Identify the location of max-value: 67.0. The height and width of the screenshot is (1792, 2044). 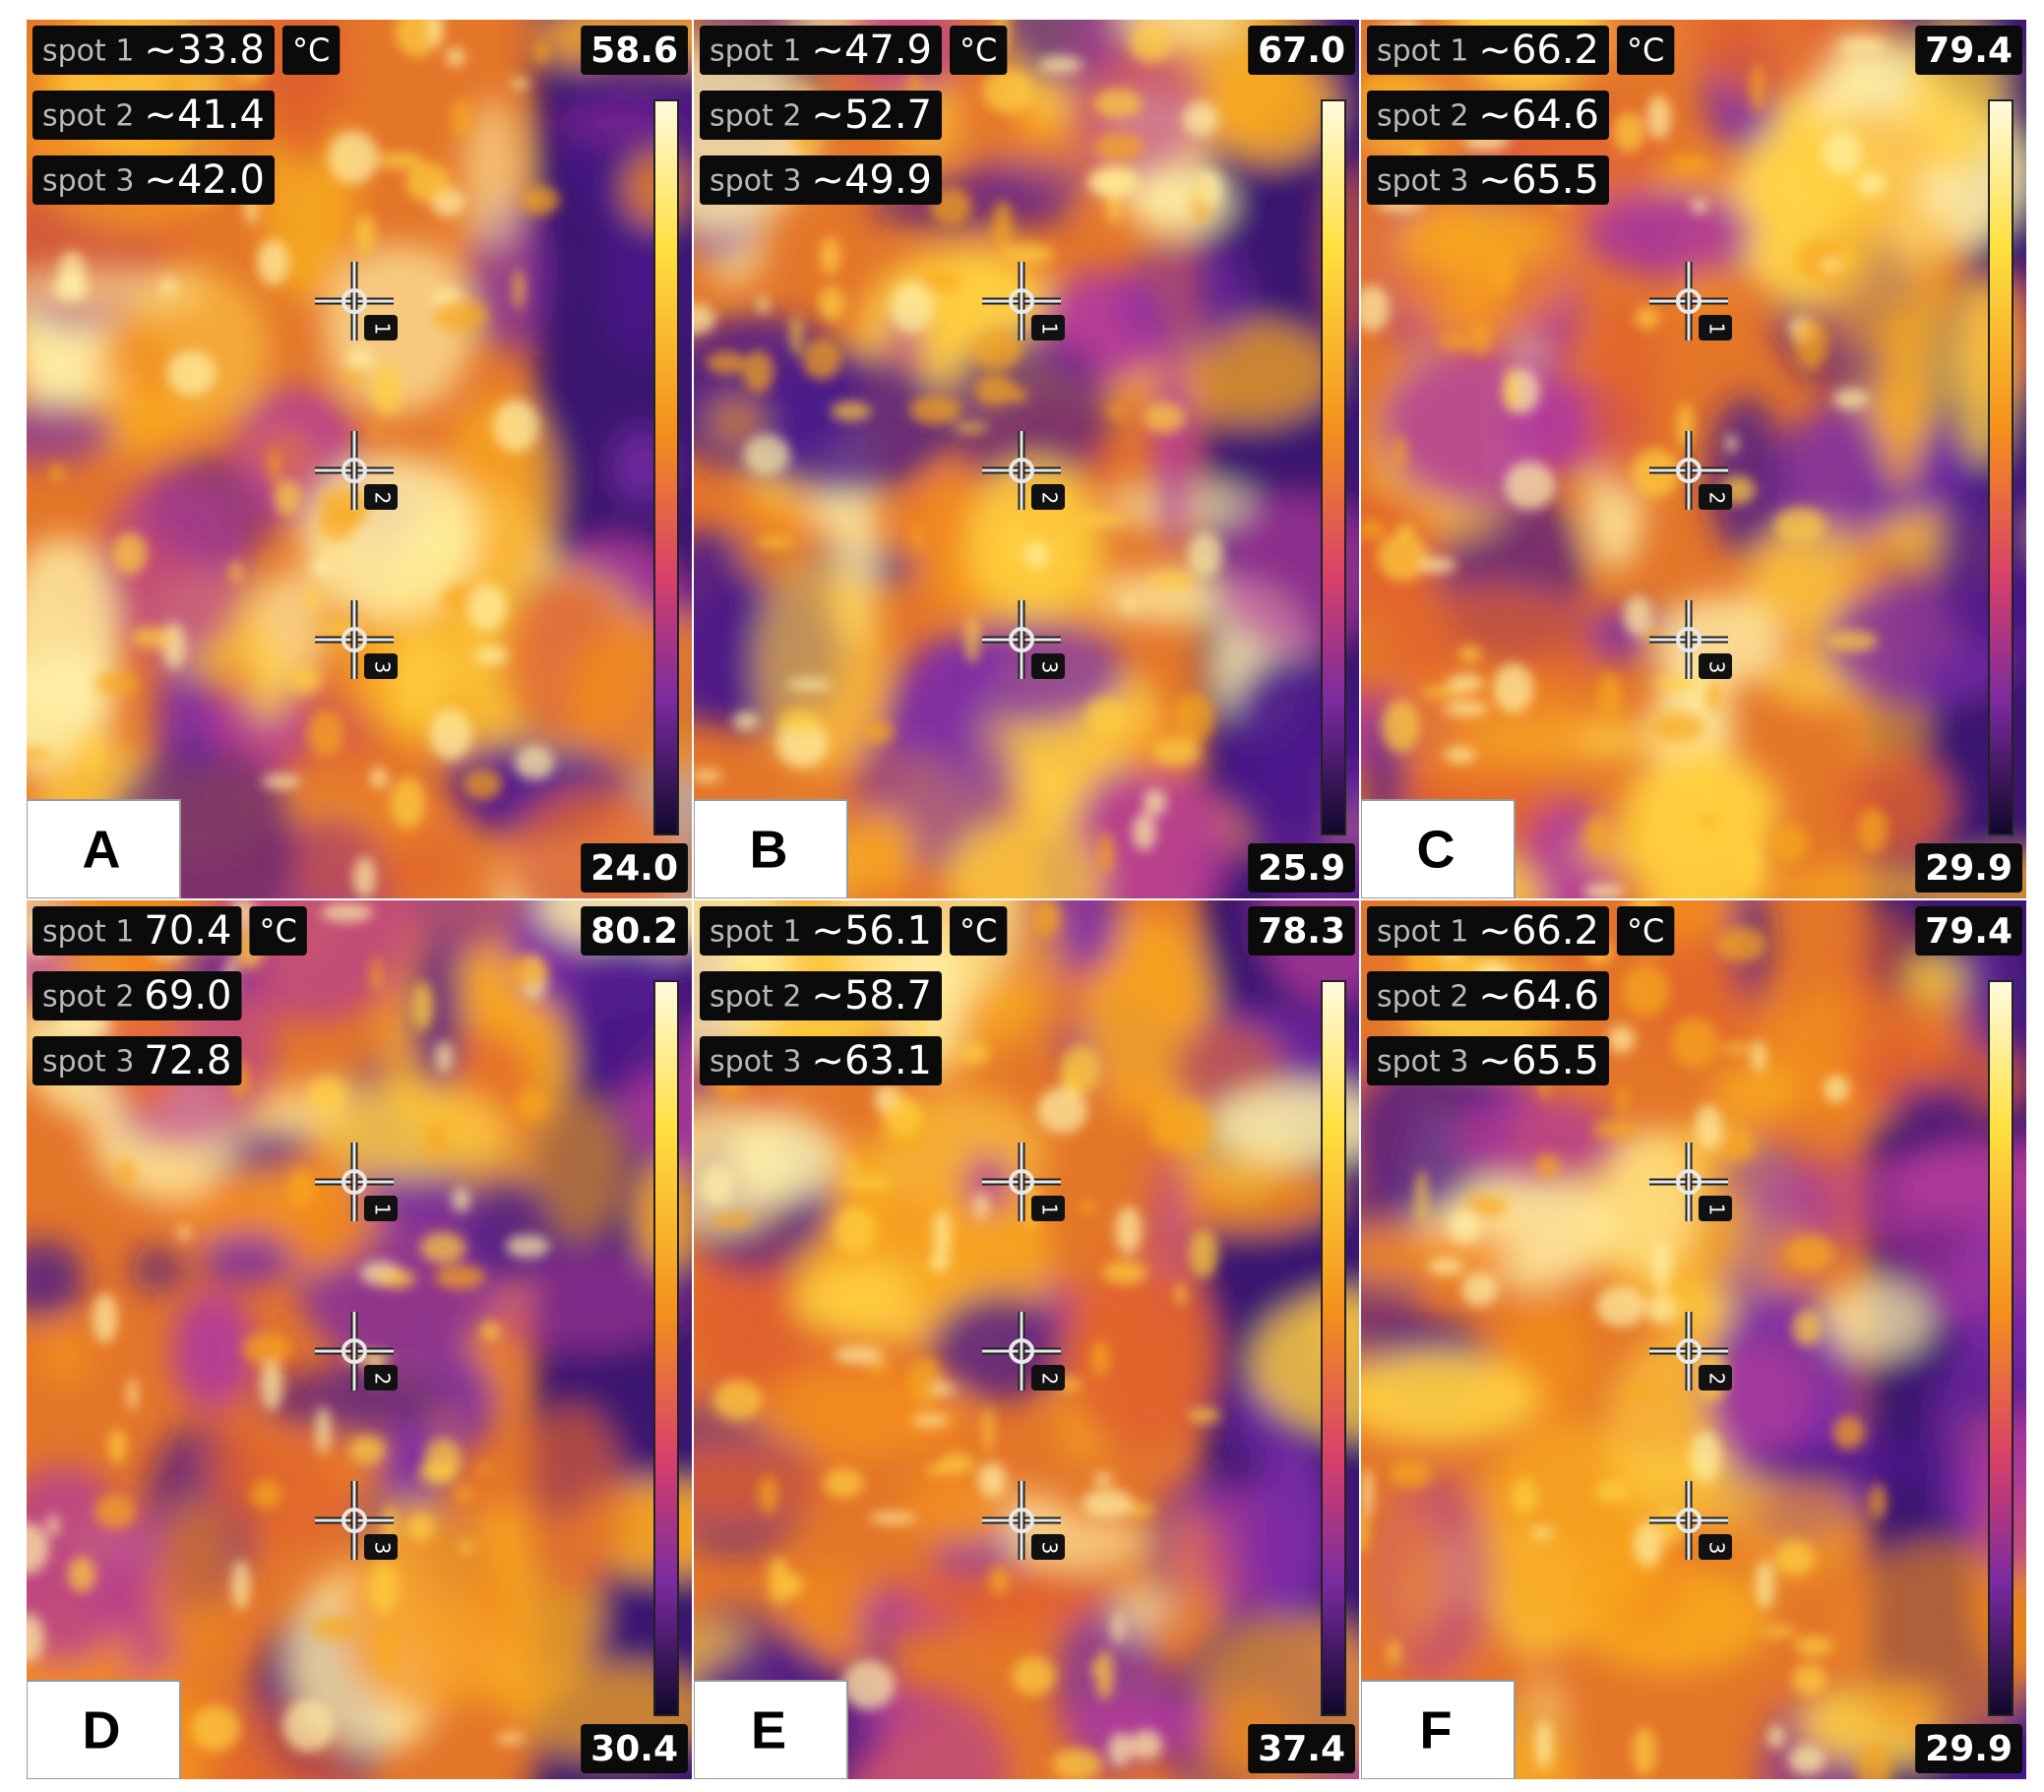
(1301, 51).